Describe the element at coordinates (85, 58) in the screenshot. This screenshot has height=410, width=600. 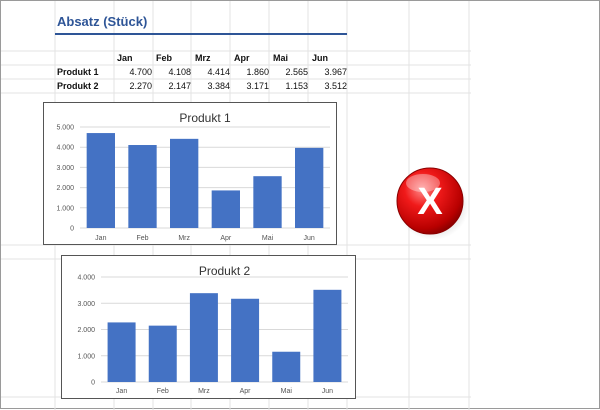
I see `table-header-cell` at that location.